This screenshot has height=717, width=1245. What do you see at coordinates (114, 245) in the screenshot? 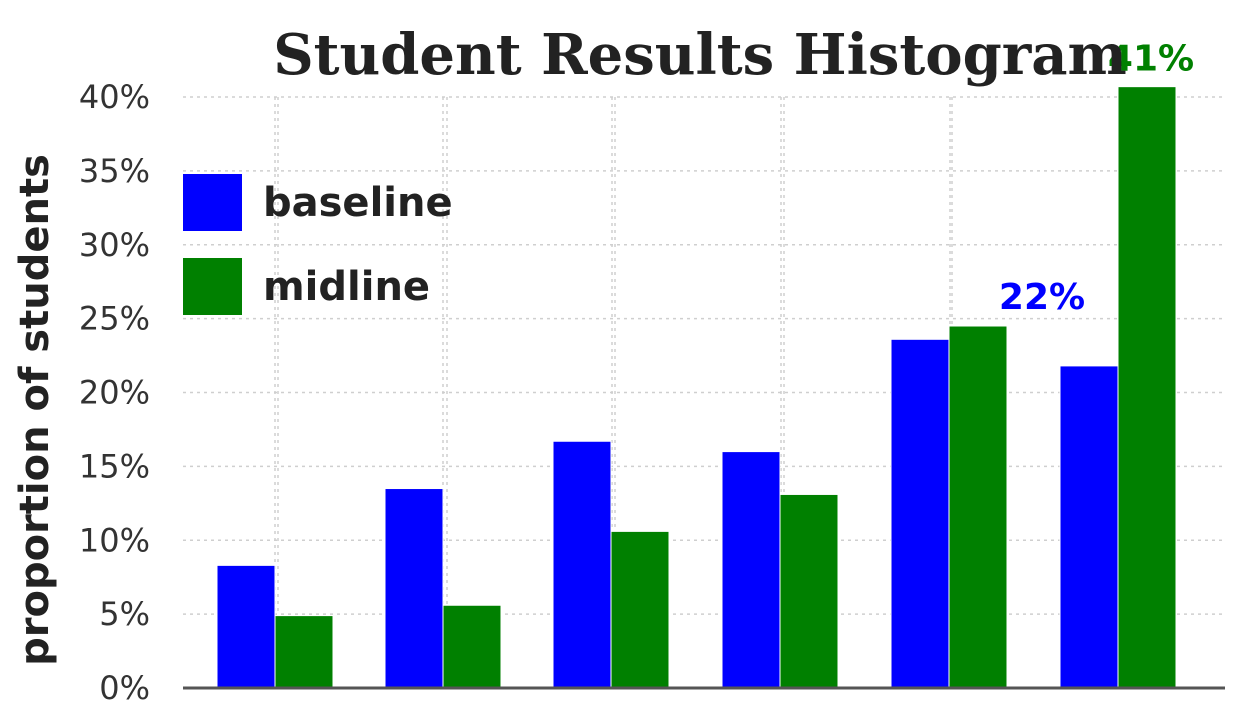
I see `y-tick-label: 30%` at bounding box center [114, 245].